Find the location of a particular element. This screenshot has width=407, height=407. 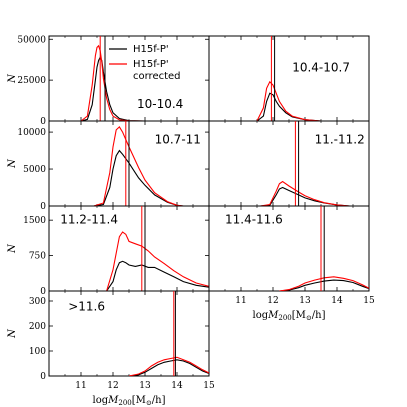

panel-label: 11.-11.2 is located at coordinates (340, 140).